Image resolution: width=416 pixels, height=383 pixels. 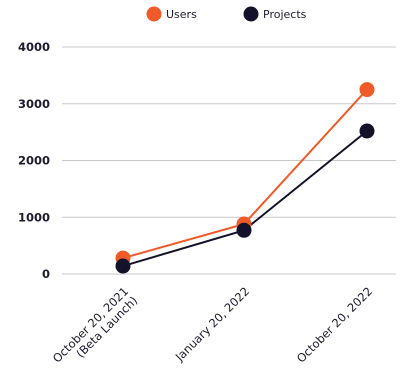 I want to click on x-tick-label: October 20, 2021(Beta Launch), so click(x=95, y=324).